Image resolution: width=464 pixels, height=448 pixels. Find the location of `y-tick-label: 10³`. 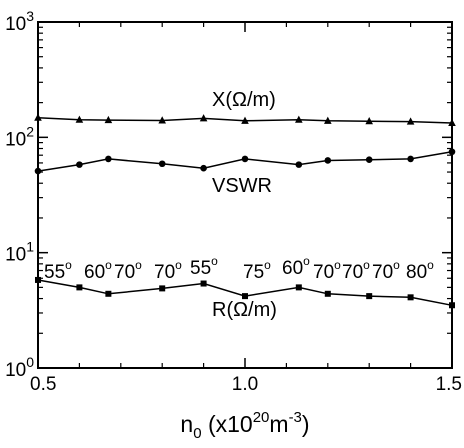

y-tick-label: 10³ is located at coordinates (19, 21).